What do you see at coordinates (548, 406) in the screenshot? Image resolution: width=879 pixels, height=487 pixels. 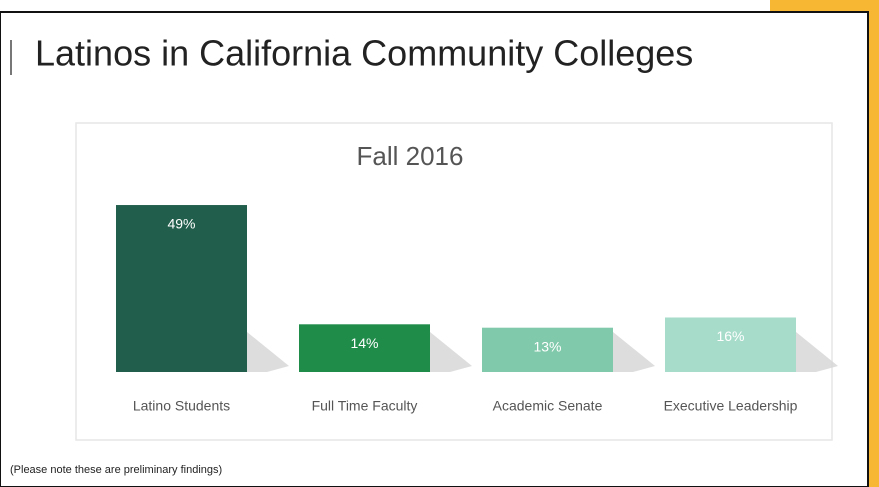 I see `x-tick-label: Academic Senate` at bounding box center [548, 406].